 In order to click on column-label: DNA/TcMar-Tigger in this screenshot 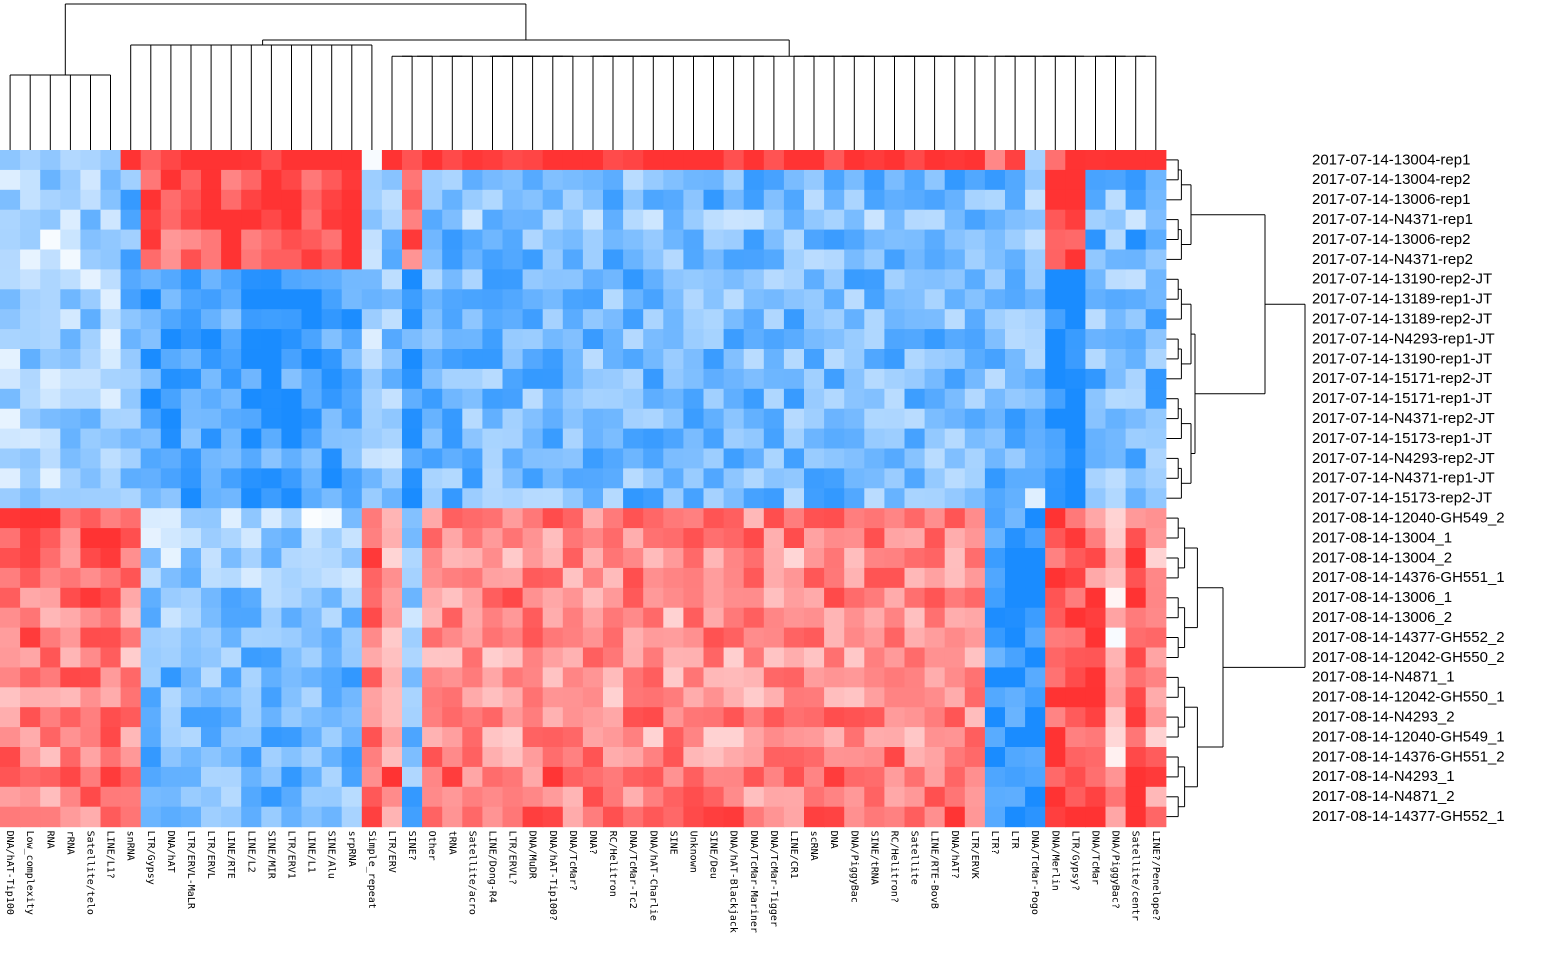, I will do `click(773, 879)`.